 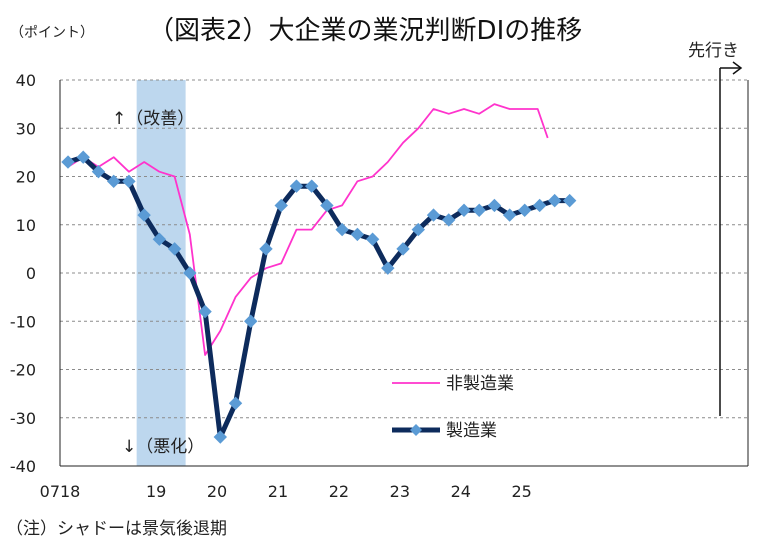 I want to click on y-tick-label: -10, so click(x=23, y=321).